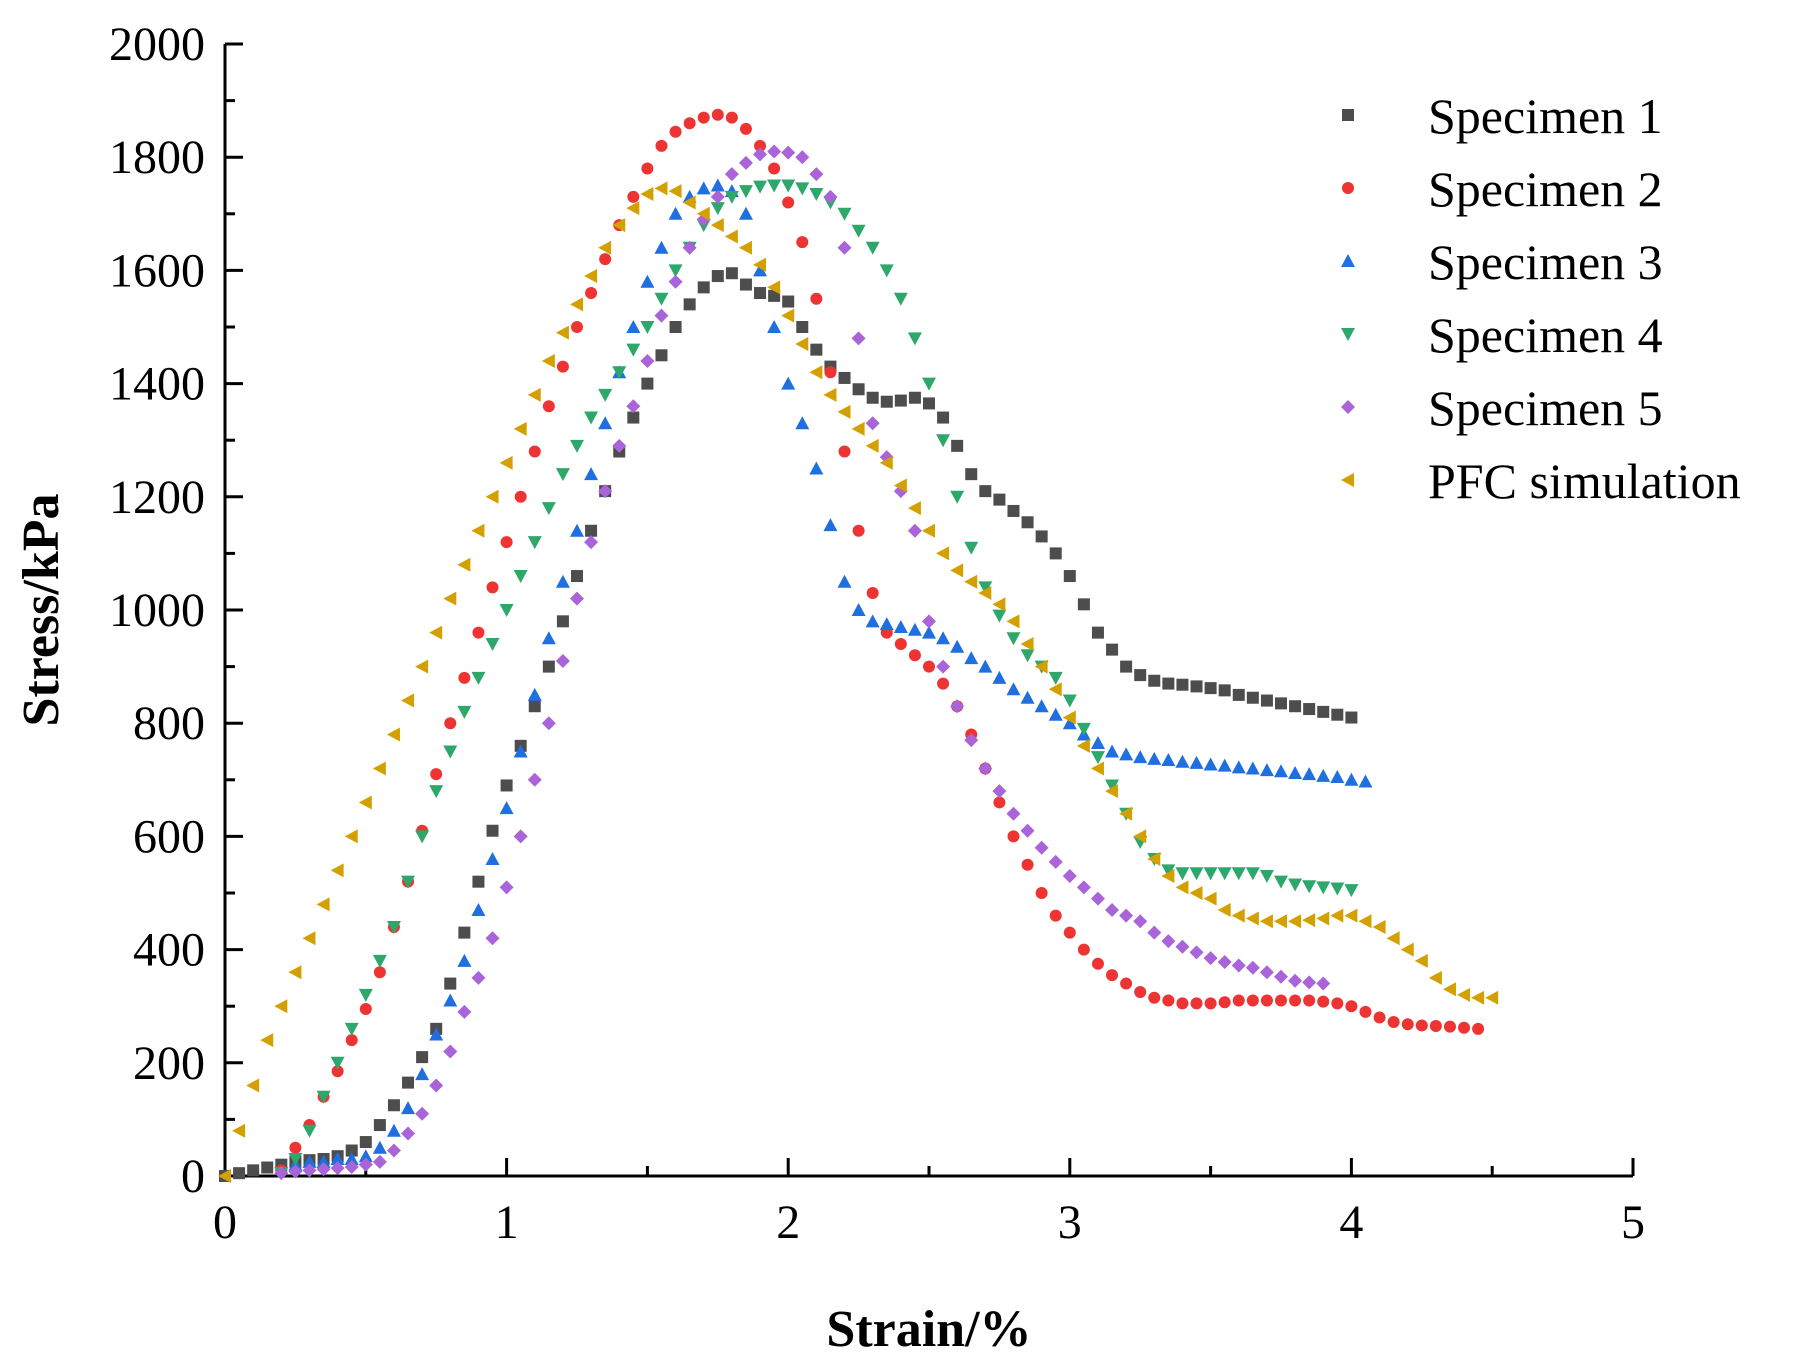 Image resolution: width=1809 pixels, height=1362 pixels. I want to click on y-ticks: 0 200 400 600 800 1000 1200 1400 1600 1800 2000, so click(176, 610).